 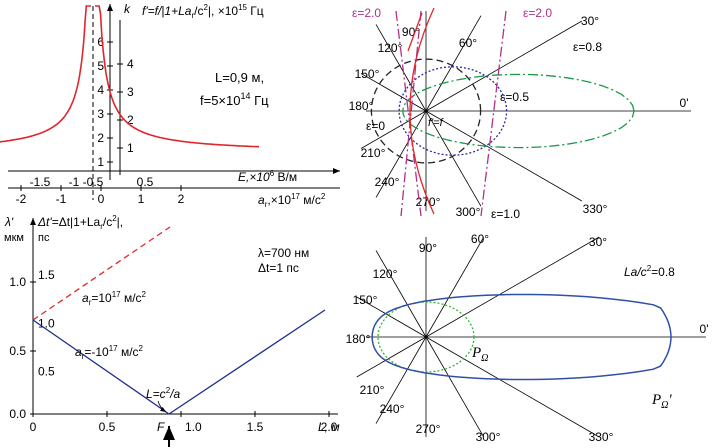 What do you see at coordinates (179, 362) in the screenshot?
I see `bottom-left-series-negative` at bounding box center [179, 362].